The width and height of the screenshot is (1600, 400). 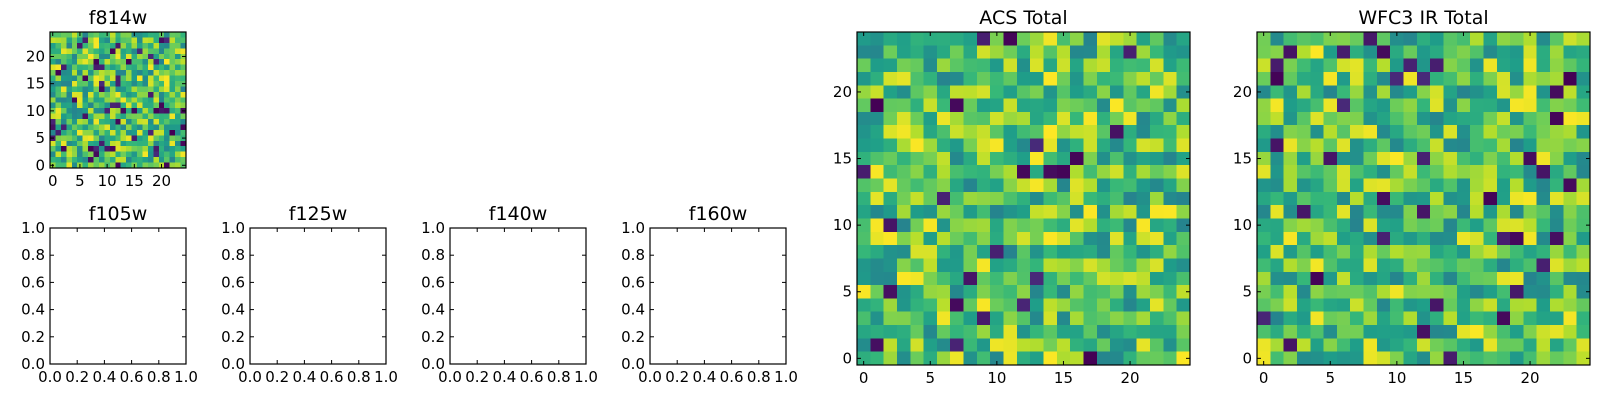 What do you see at coordinates (1063, 378) in the screenshot?
I see `x-tick-label: 15` at bounding box center [1063, 378].